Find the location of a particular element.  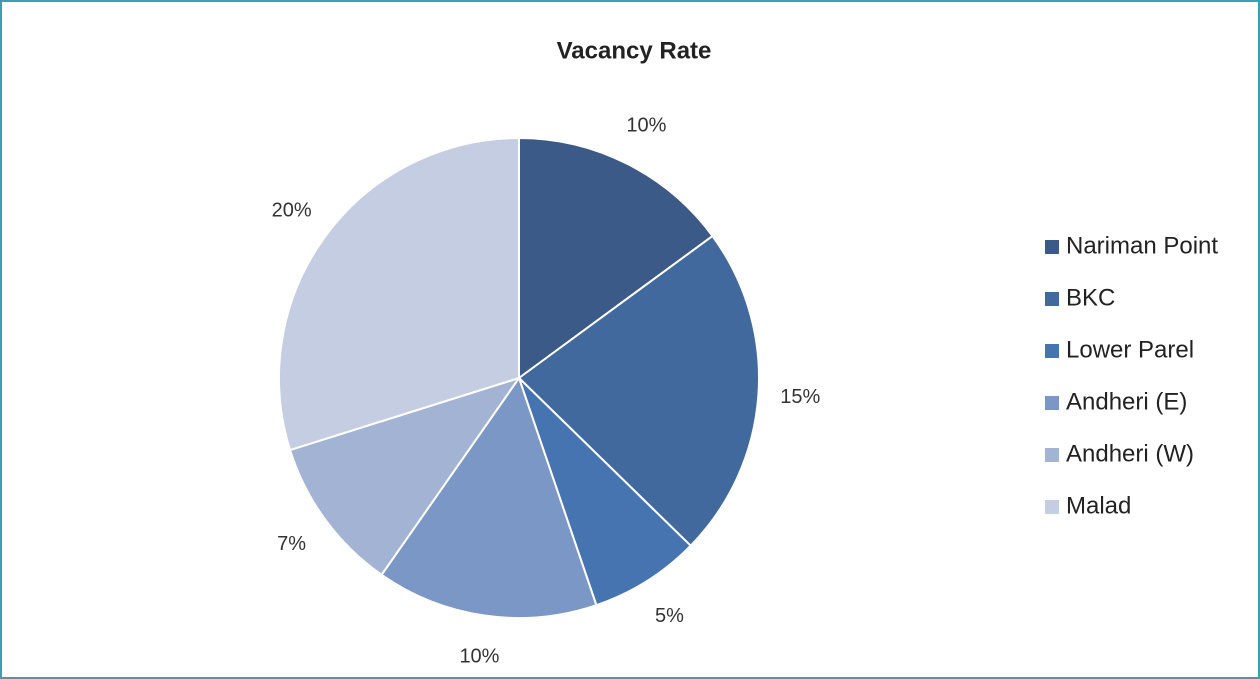

chart-title: Vacancy Rate is located at coordinates (634, 50).